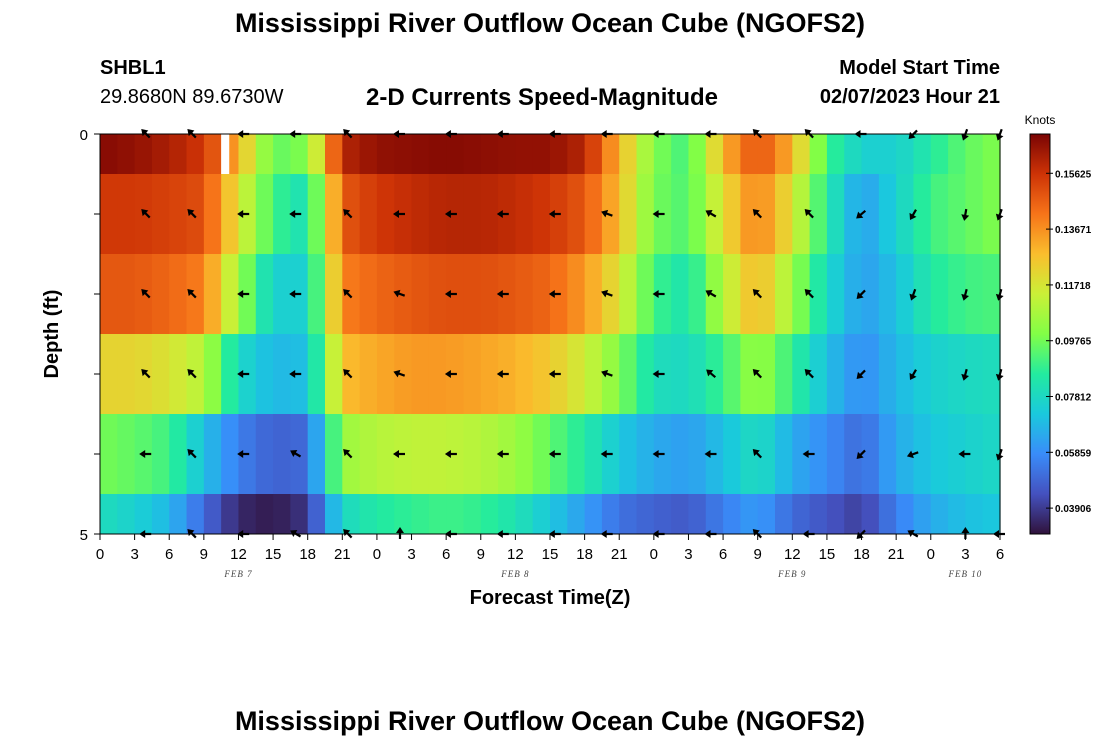 The image size is (1100, 750). I want to click on y-axis: 05, so click(90, 335).